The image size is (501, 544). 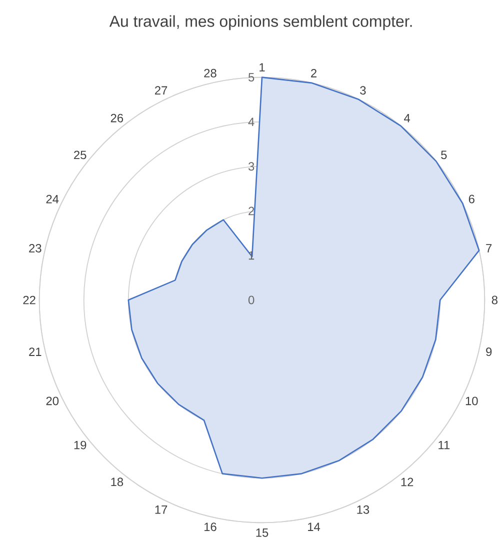 I want to click on spoke-label: 1, so click(x=262, y=67).